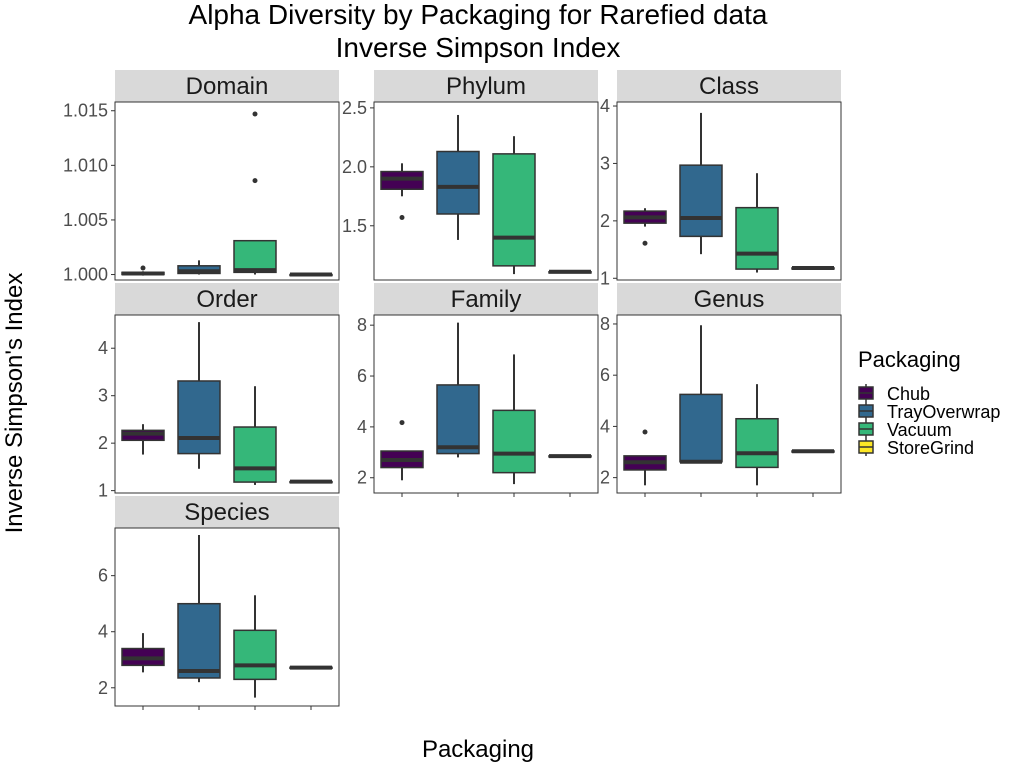 The width and height of the screenshot is (1024, 768). I want to click on box-phylum-storegrind, so click(570, 271).